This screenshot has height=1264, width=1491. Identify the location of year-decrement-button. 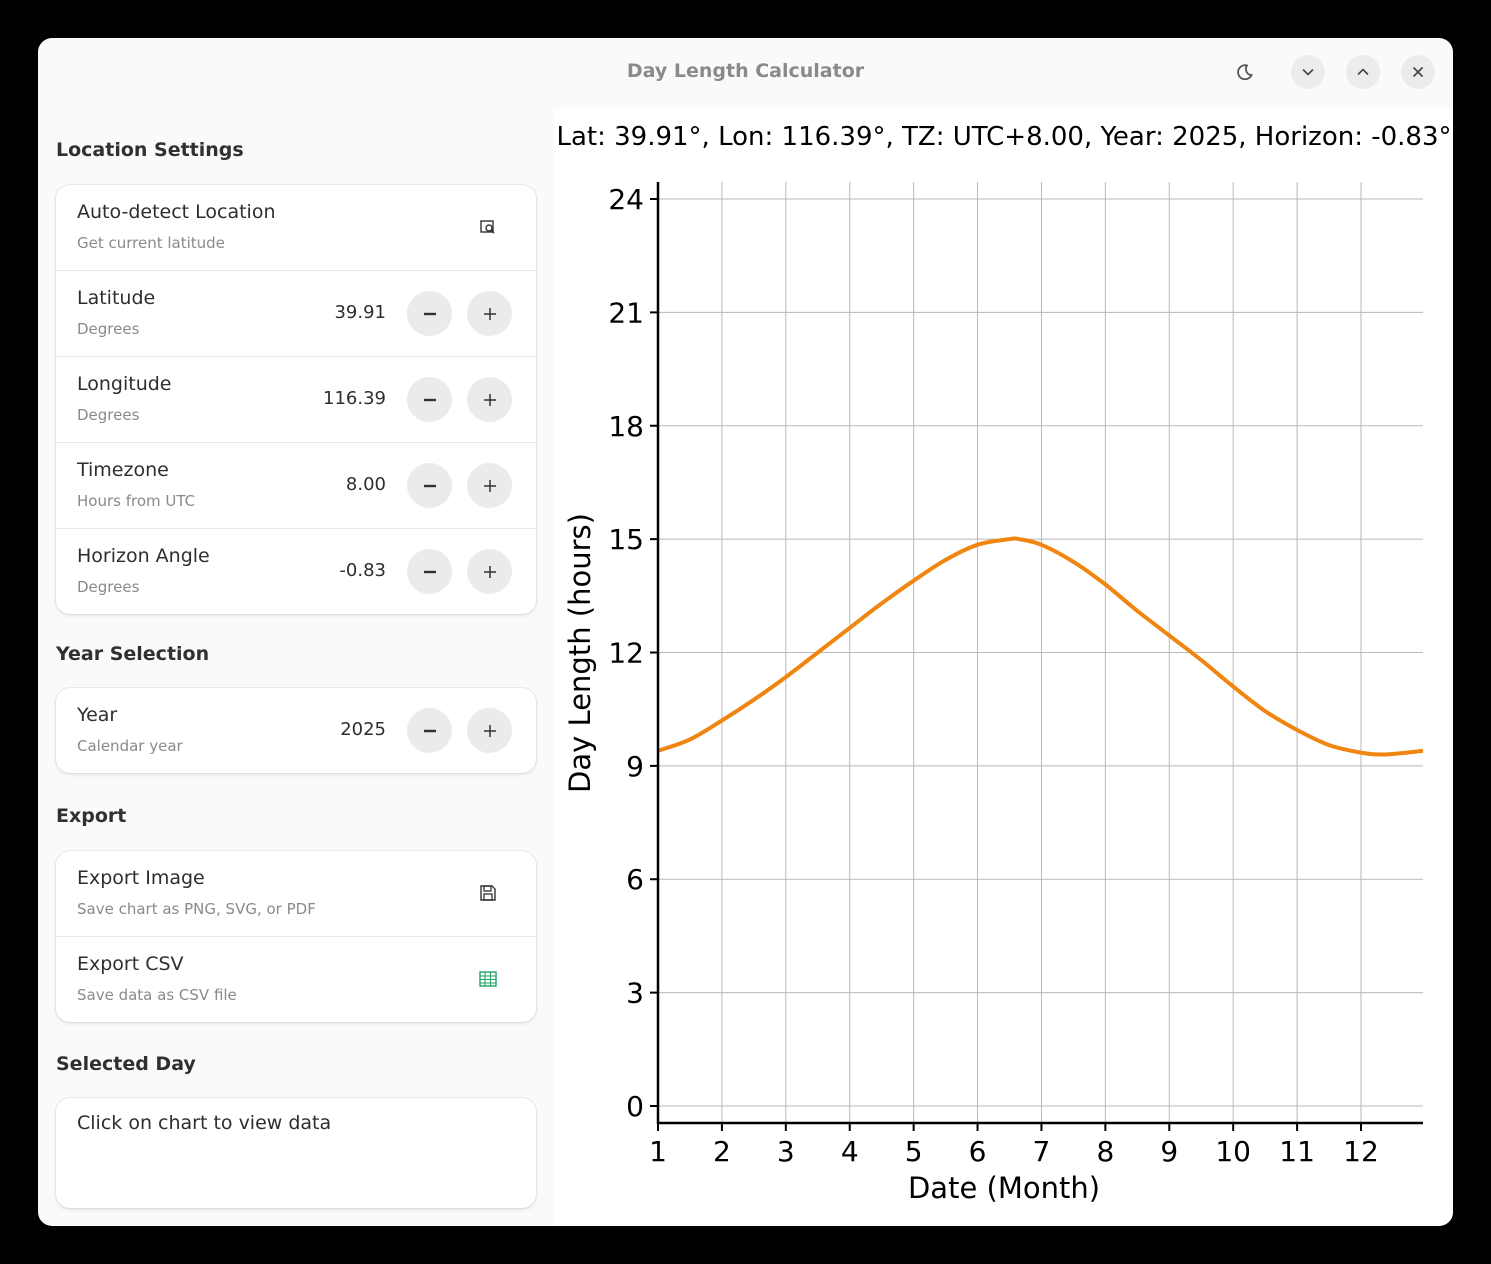
(429, 730).